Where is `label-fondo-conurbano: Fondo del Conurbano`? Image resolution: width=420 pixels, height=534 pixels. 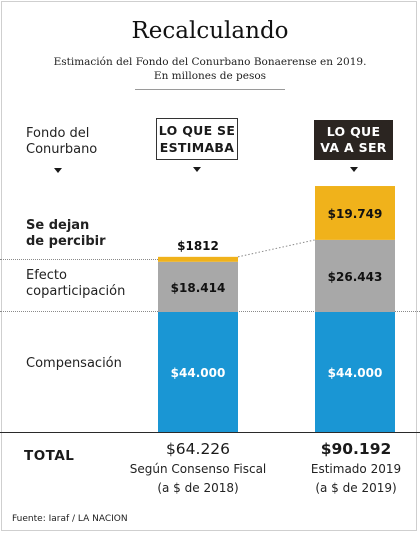 label-fondo-conurbano: Fondo del Conurbano is located at coordinates (61, 142).